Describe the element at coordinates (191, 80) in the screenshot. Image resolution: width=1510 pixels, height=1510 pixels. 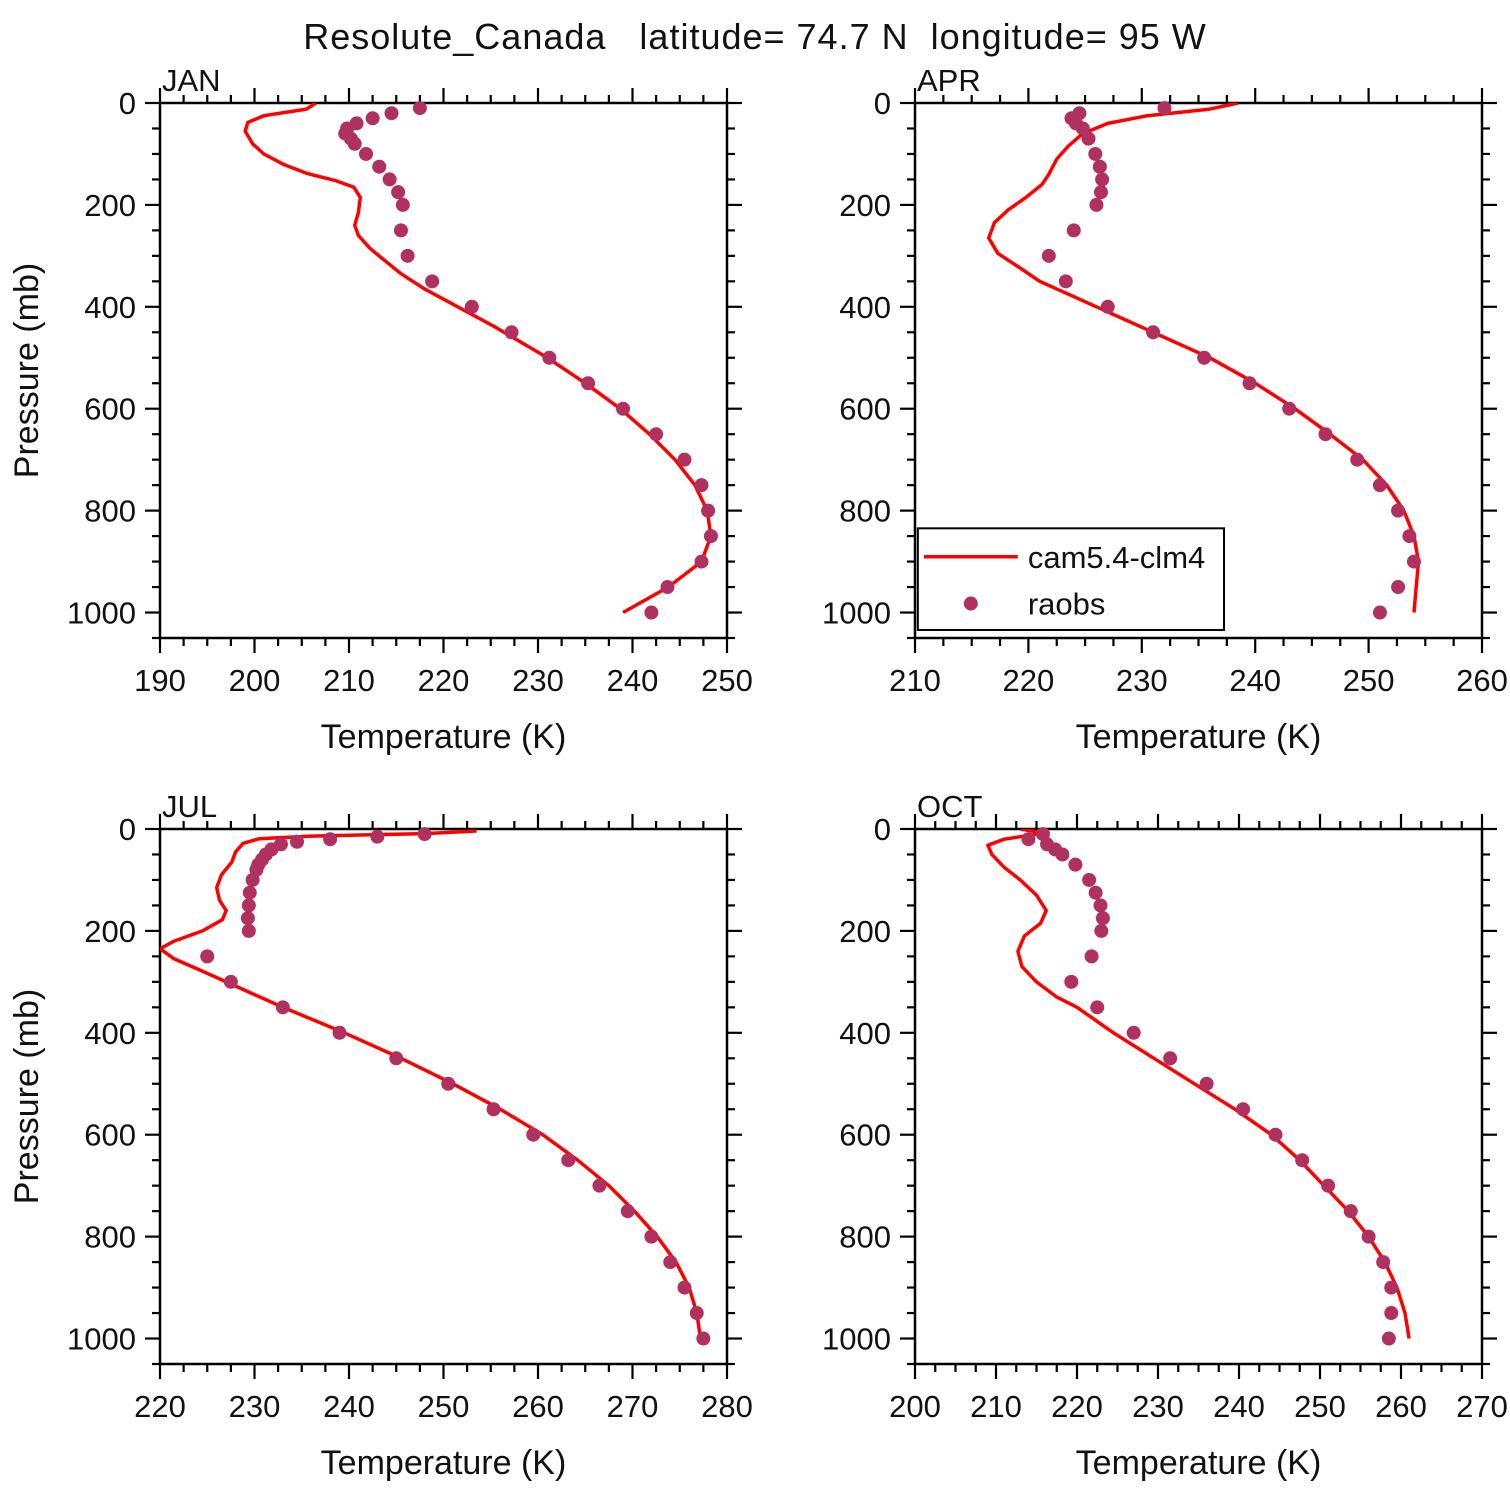
I see `svg-text: JAN` at that location.